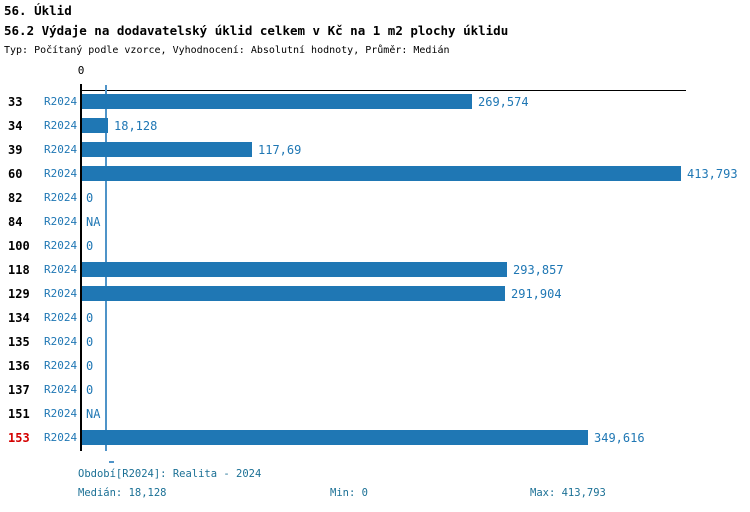  Describe the element at coordinates (375, 198) in the screenshot. I see `chart-row: 82 R2024 0` at that location.